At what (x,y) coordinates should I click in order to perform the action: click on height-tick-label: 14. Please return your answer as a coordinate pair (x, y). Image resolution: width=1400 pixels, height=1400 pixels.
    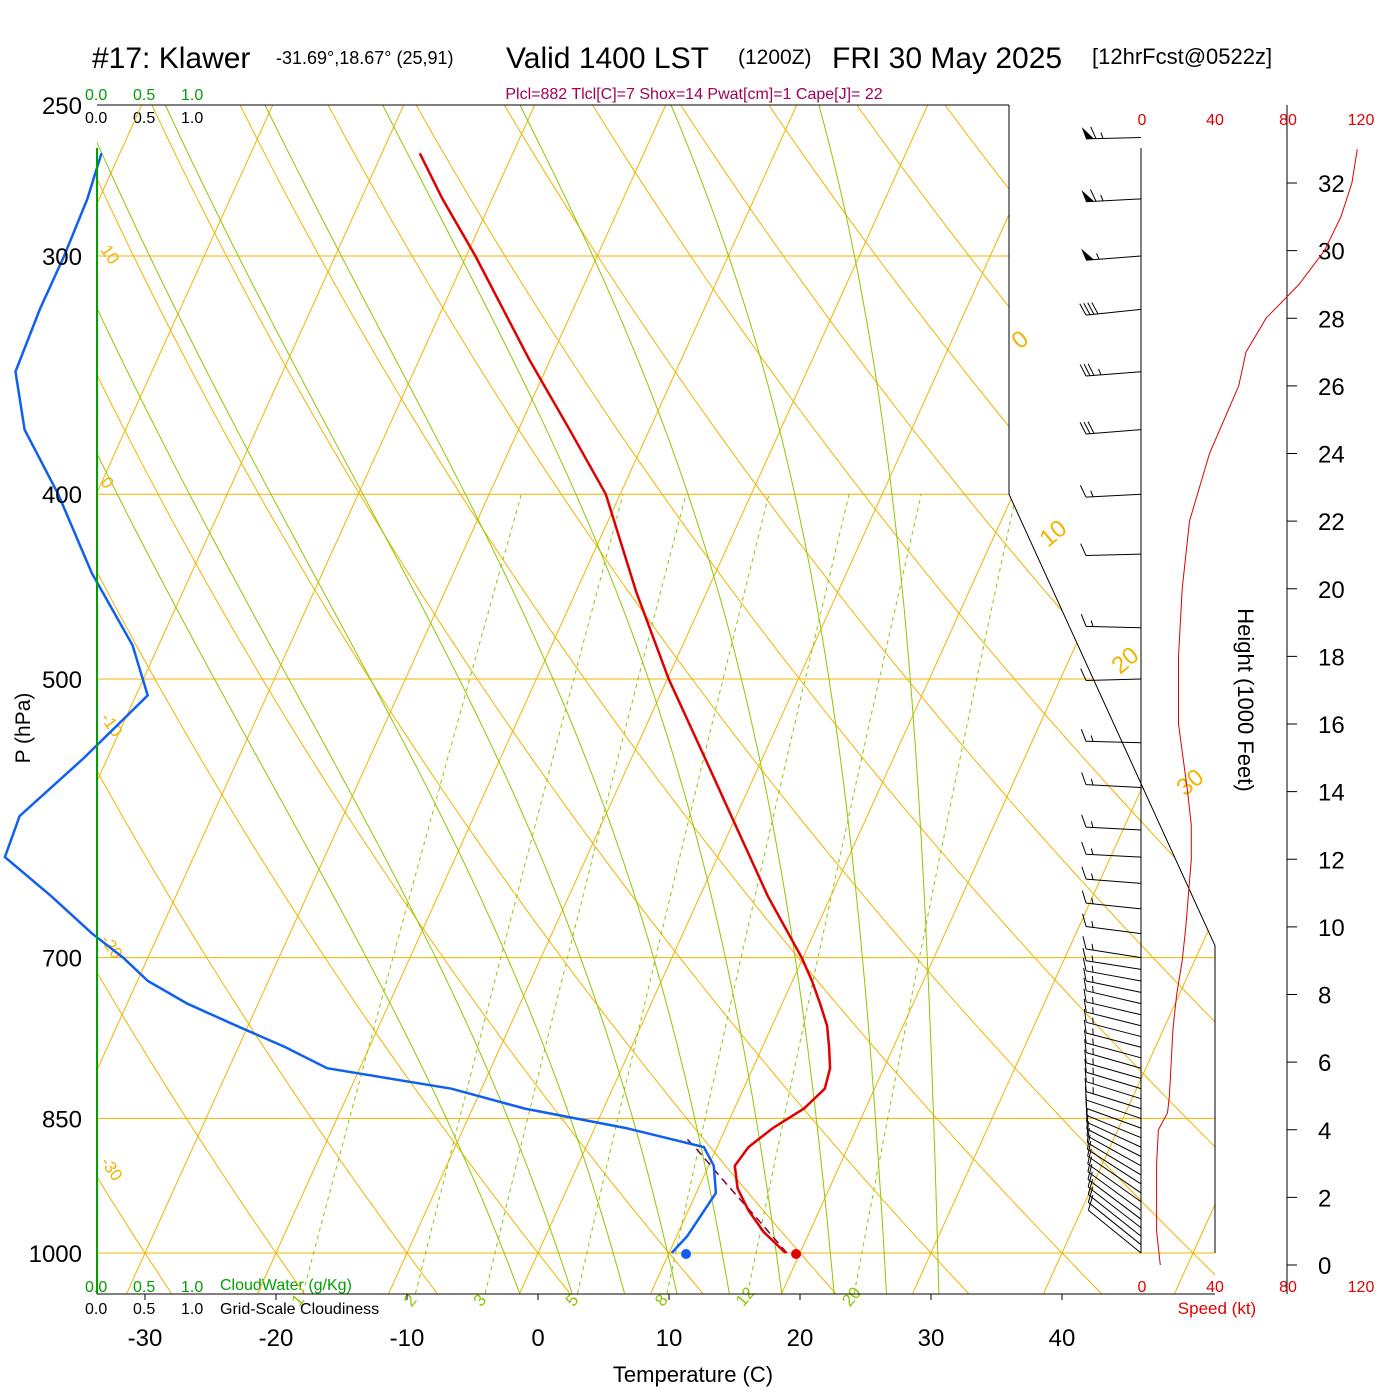
    Looking at the image, I should click on (1331, 793).